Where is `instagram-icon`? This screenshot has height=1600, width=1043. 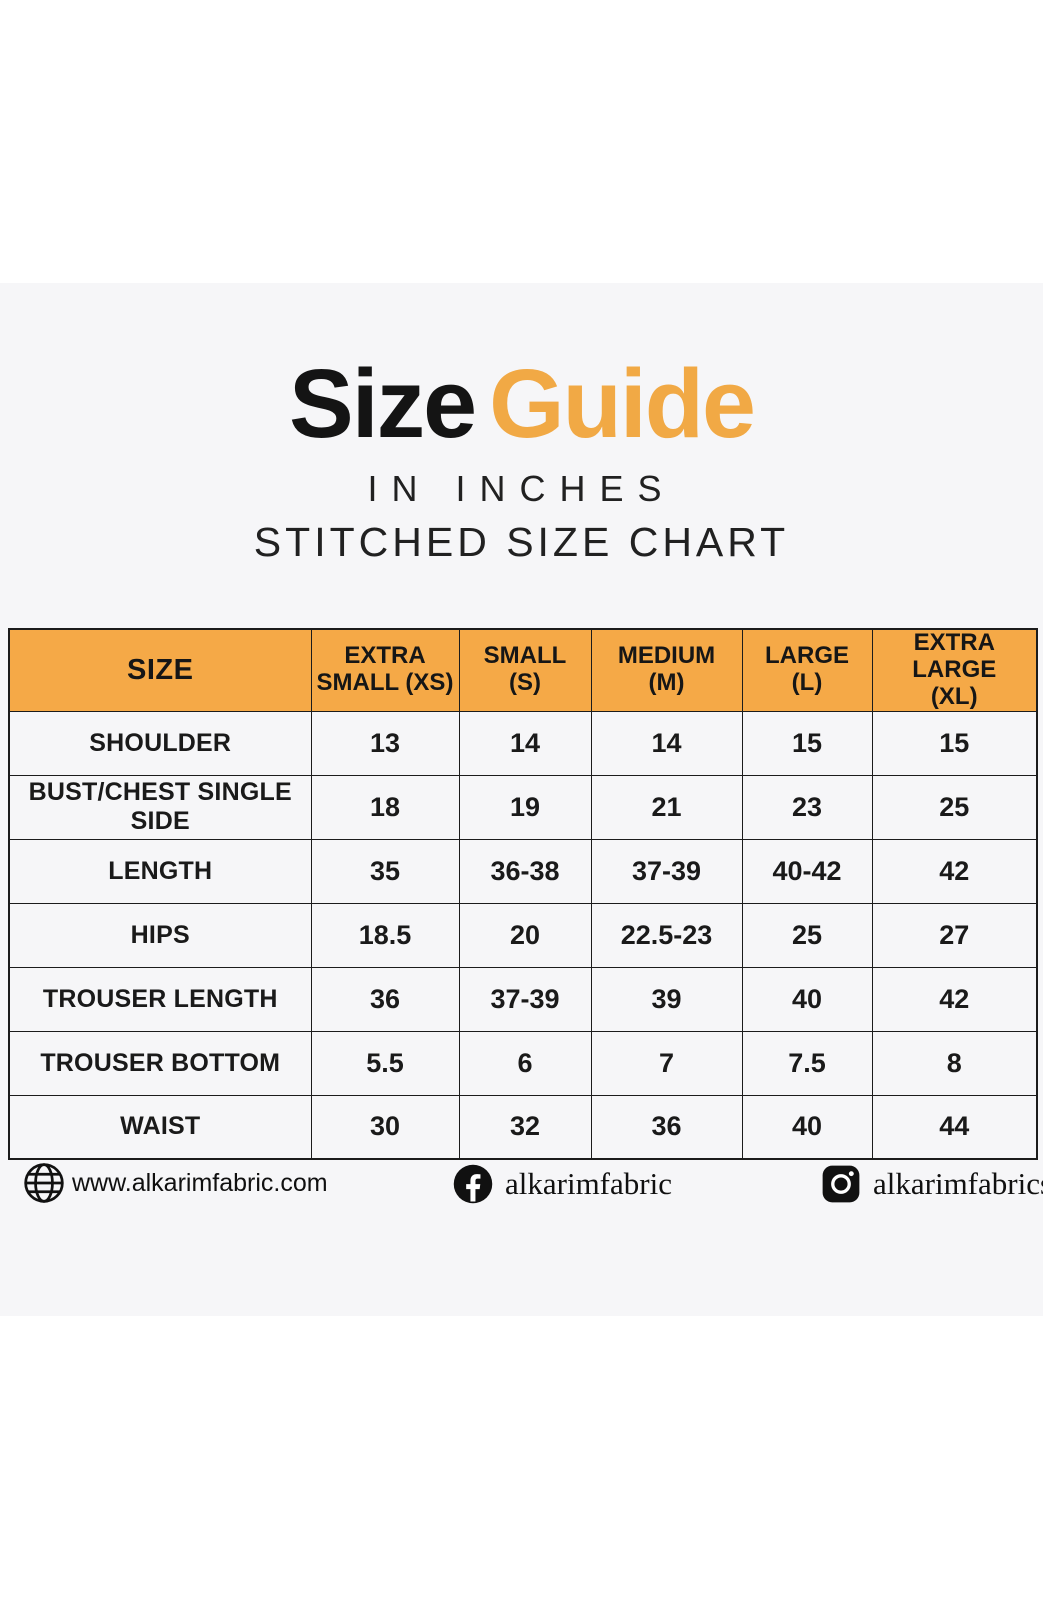 instagram-icon is located at coordinates (841, 1184).